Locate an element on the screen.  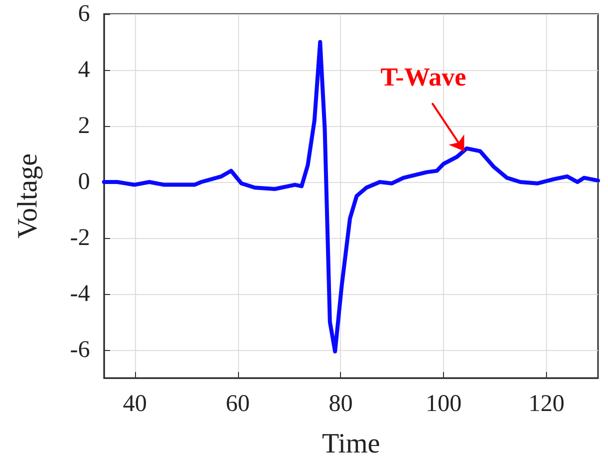
y-tick-label: 6 is located at coordinates (84, 14).